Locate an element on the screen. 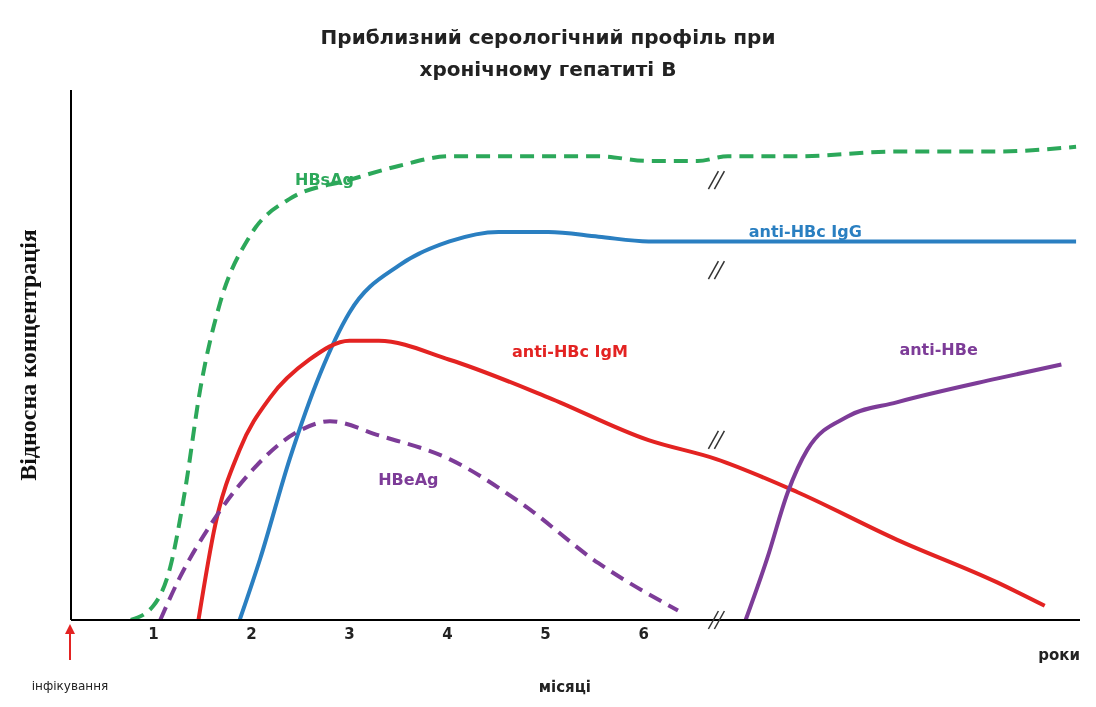 The height and width of the screenshot is (707, 1096). chart-title: Приблизний серологічний профіль при хронічному гепатиті В is located at coordinates (548, 53).